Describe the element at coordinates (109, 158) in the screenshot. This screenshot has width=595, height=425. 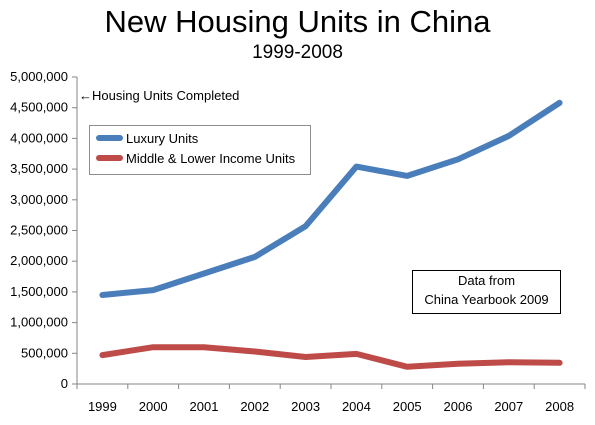
I see `legend-swatch-middle-lower` at that location.